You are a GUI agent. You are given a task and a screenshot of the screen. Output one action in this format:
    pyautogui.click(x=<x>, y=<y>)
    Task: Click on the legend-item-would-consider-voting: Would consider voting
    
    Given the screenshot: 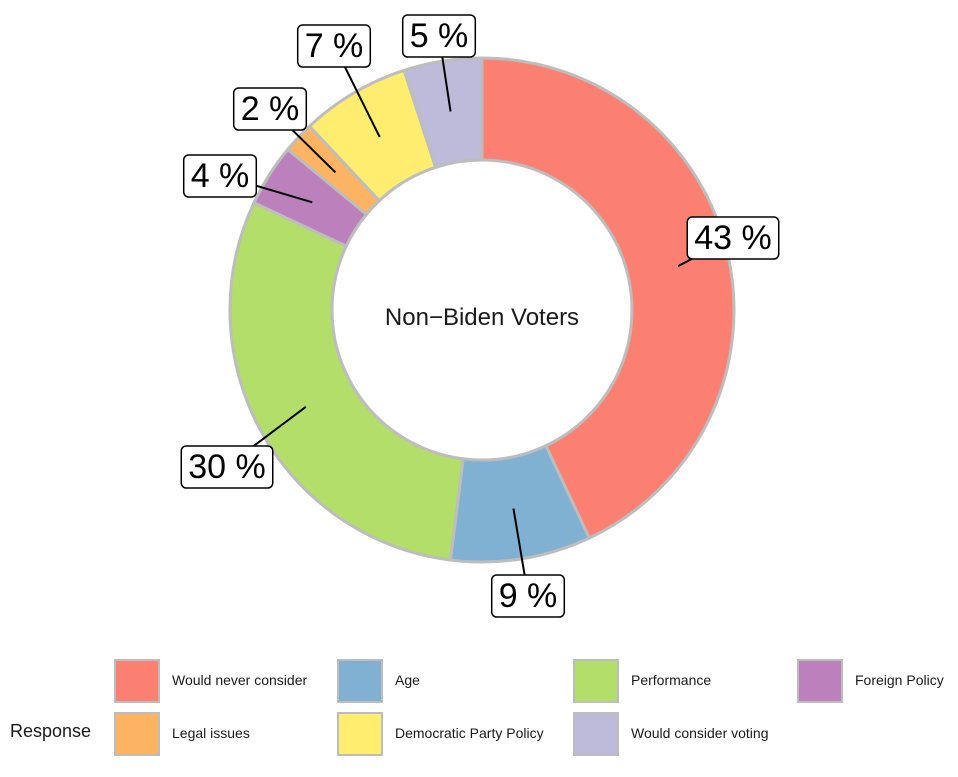 What is the action you would take?
    pyautogui.click(x=670, y=734)
    